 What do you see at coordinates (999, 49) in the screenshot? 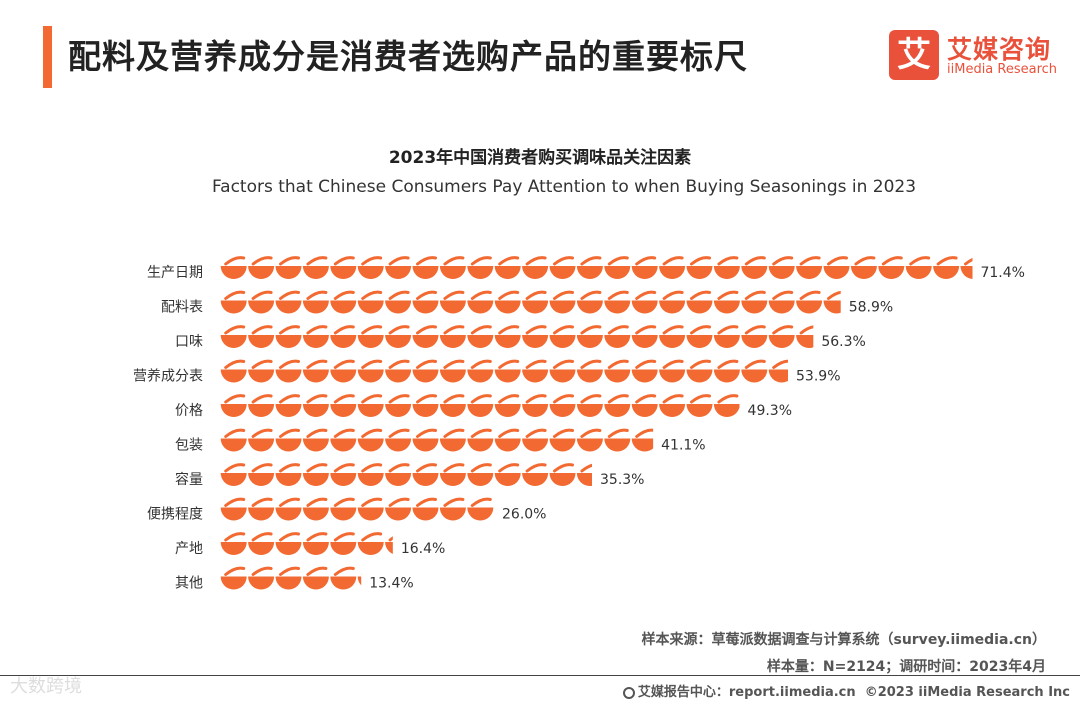
I see `logo-cn-text: 艾媒咨询` at bounding box center [999, 49].